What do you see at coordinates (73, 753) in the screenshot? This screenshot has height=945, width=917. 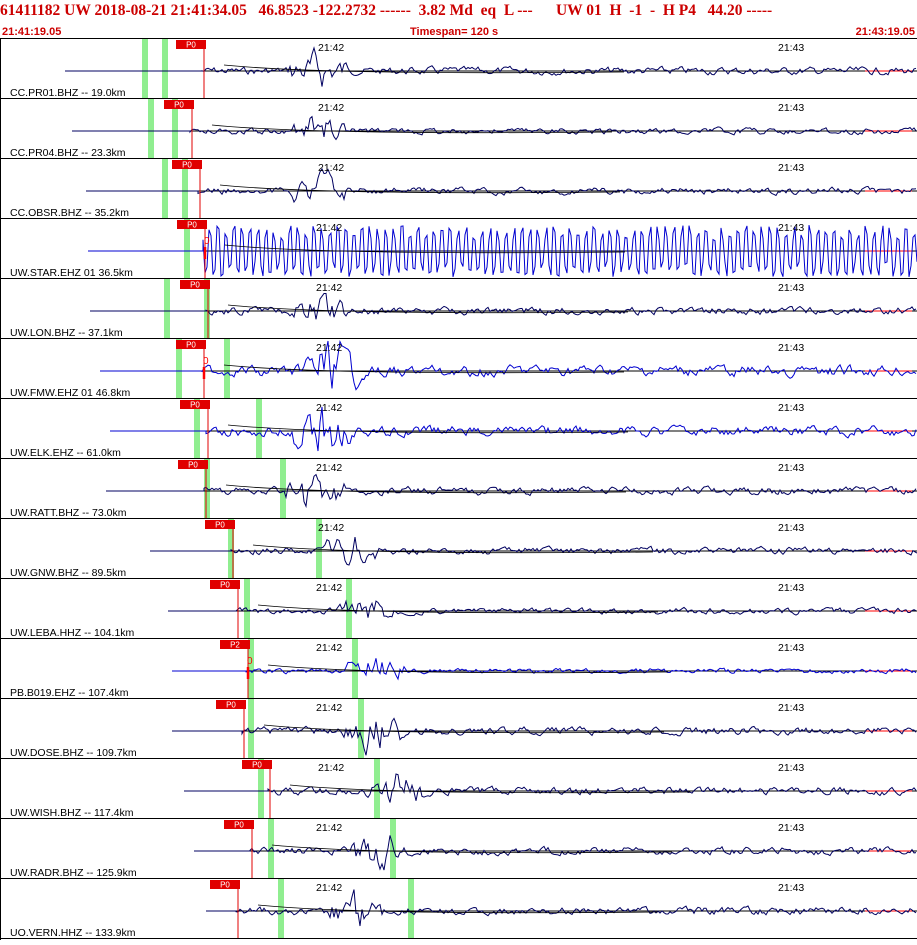 I see `station-channel-label: UW.DOSE.BHZ -- 109.7km` at bounding box center [73, 753].